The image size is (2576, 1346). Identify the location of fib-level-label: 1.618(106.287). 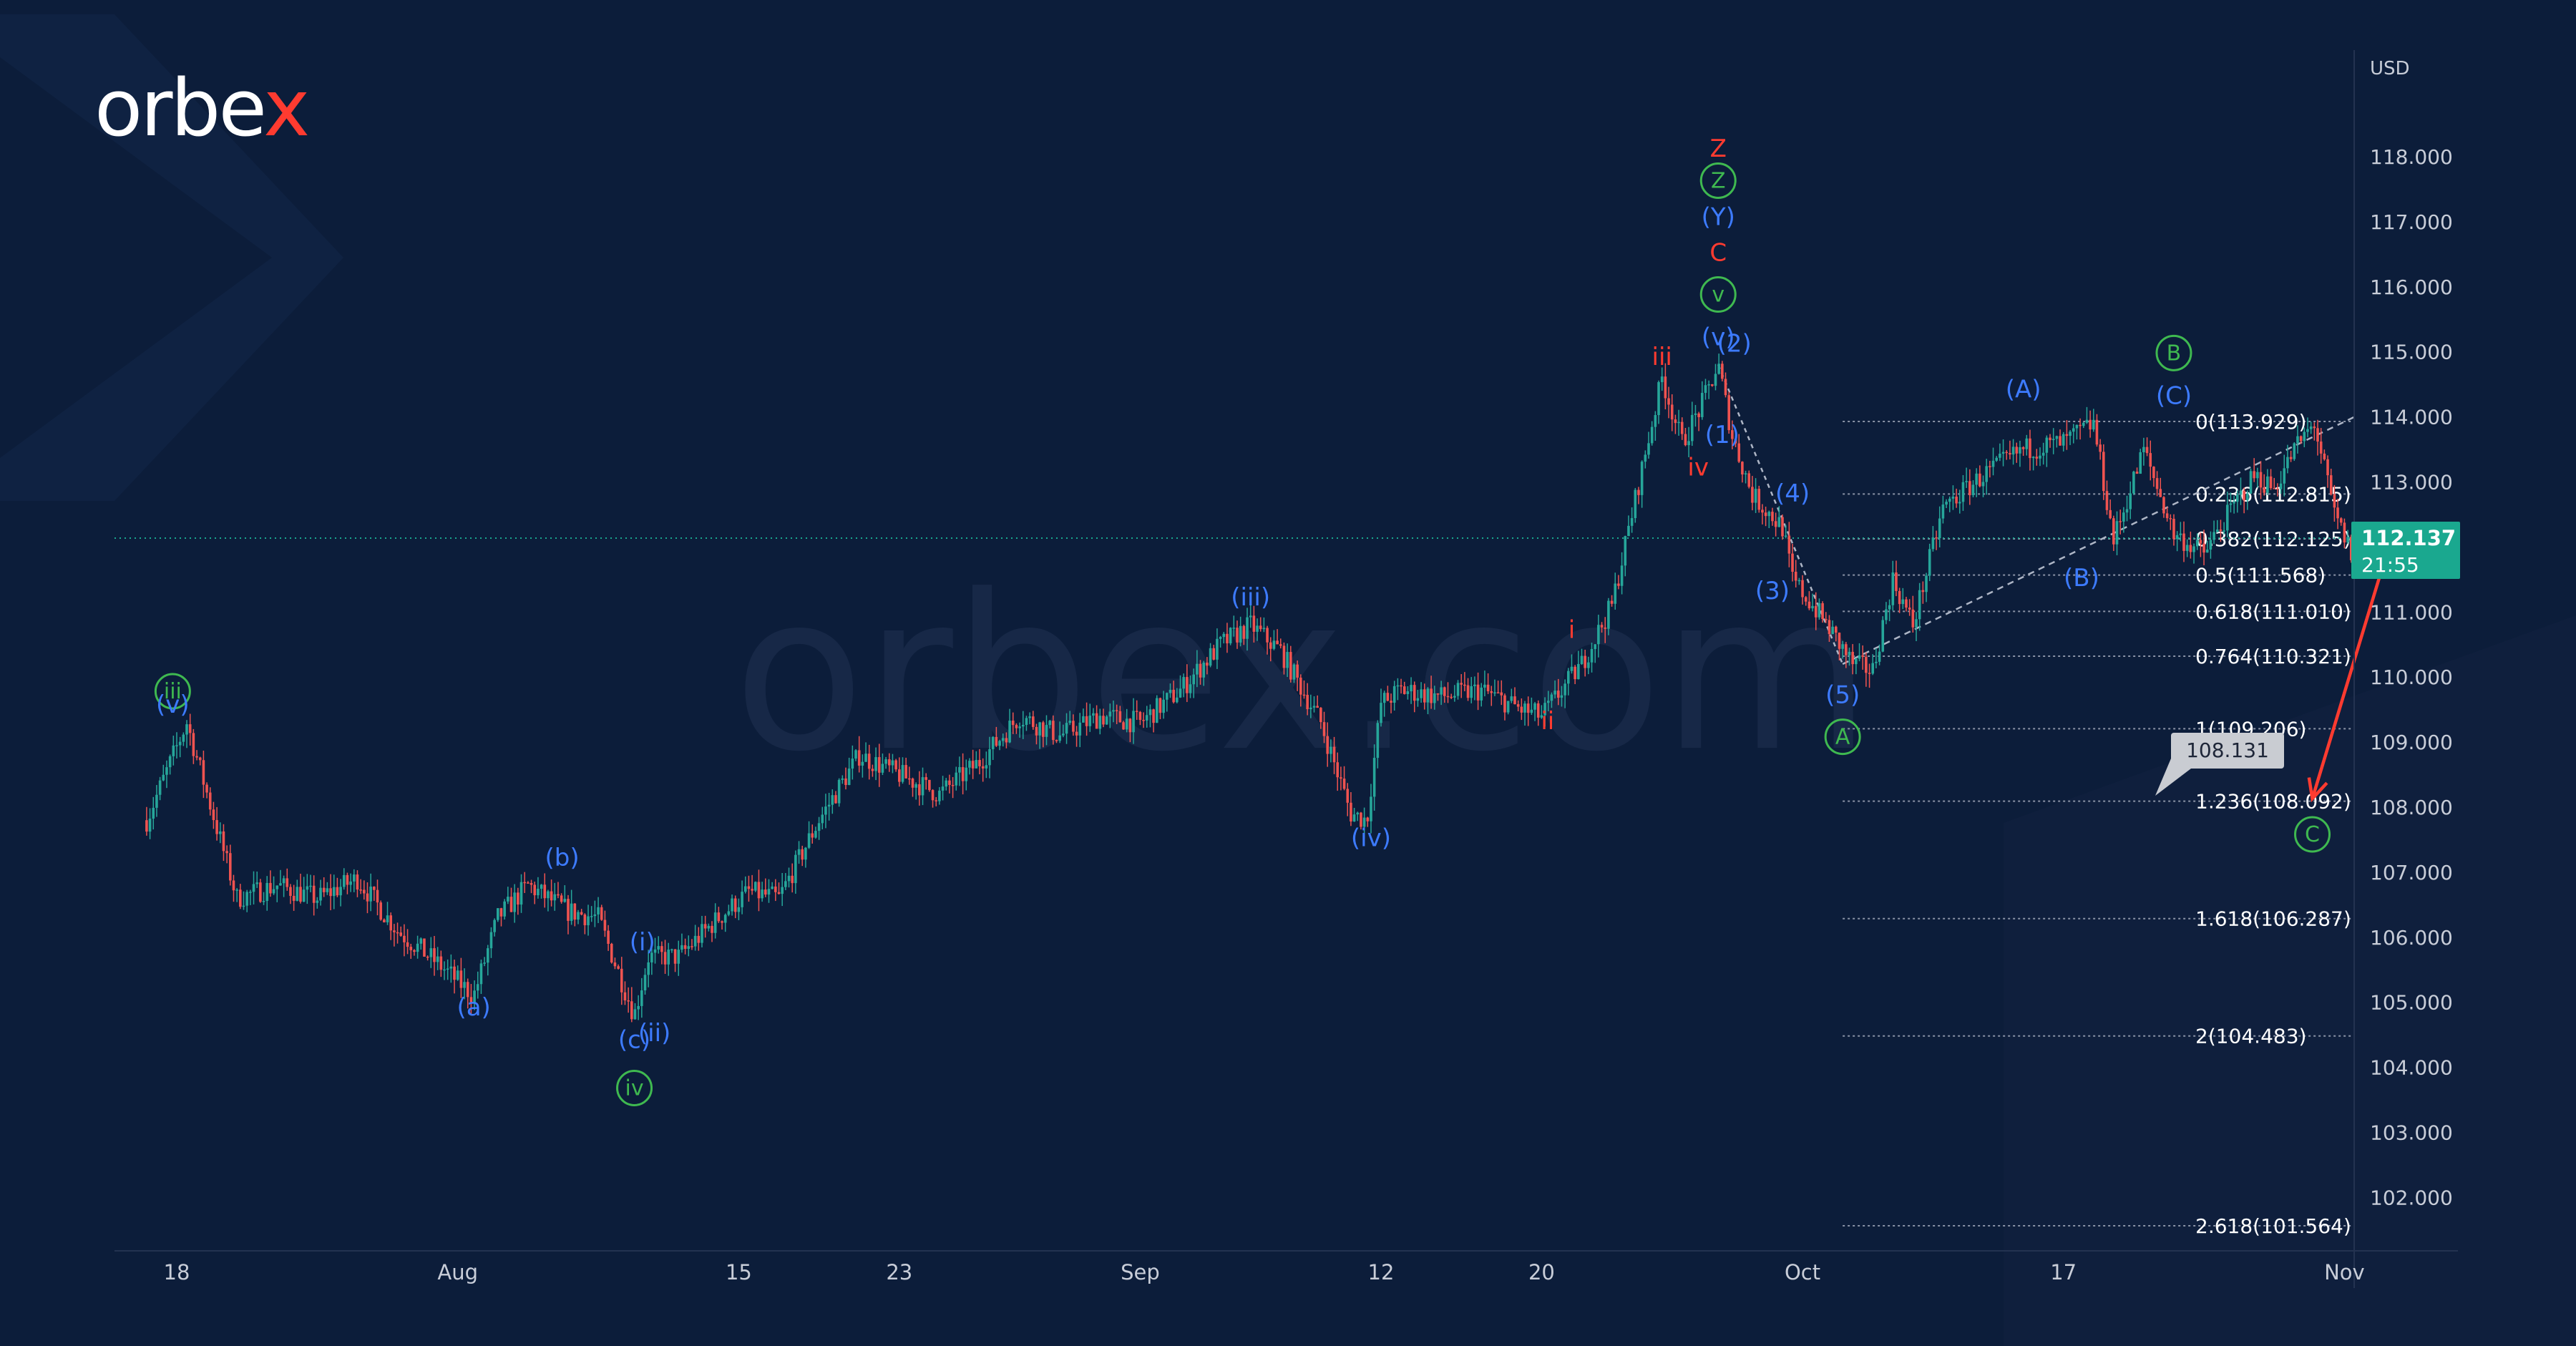
(2273, 919).